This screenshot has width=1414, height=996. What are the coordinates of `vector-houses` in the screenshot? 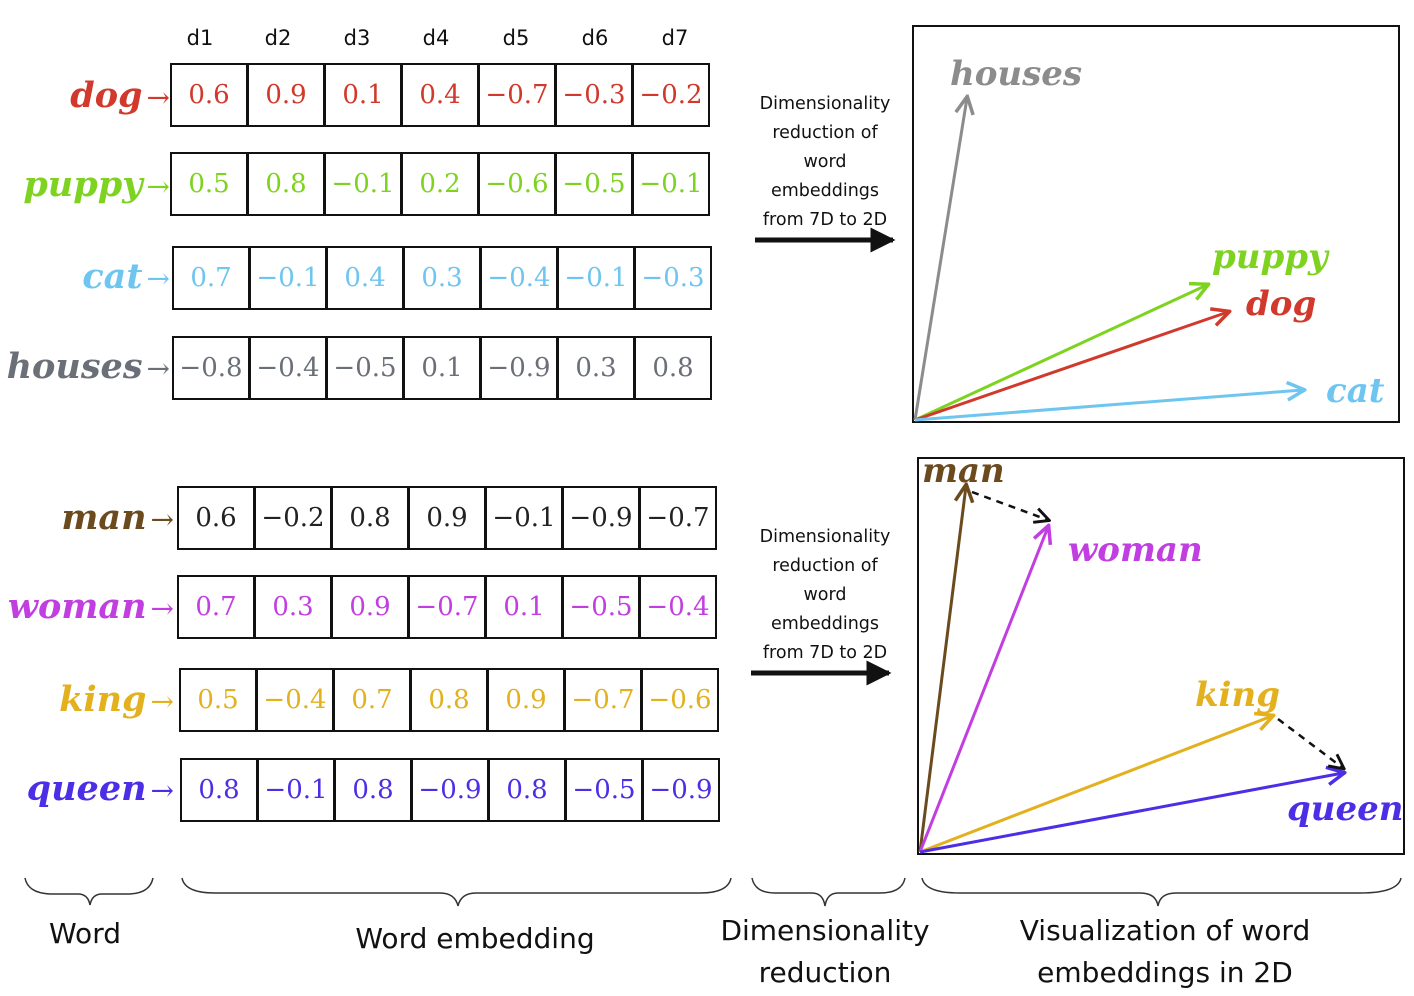 It's located at (940, 259).